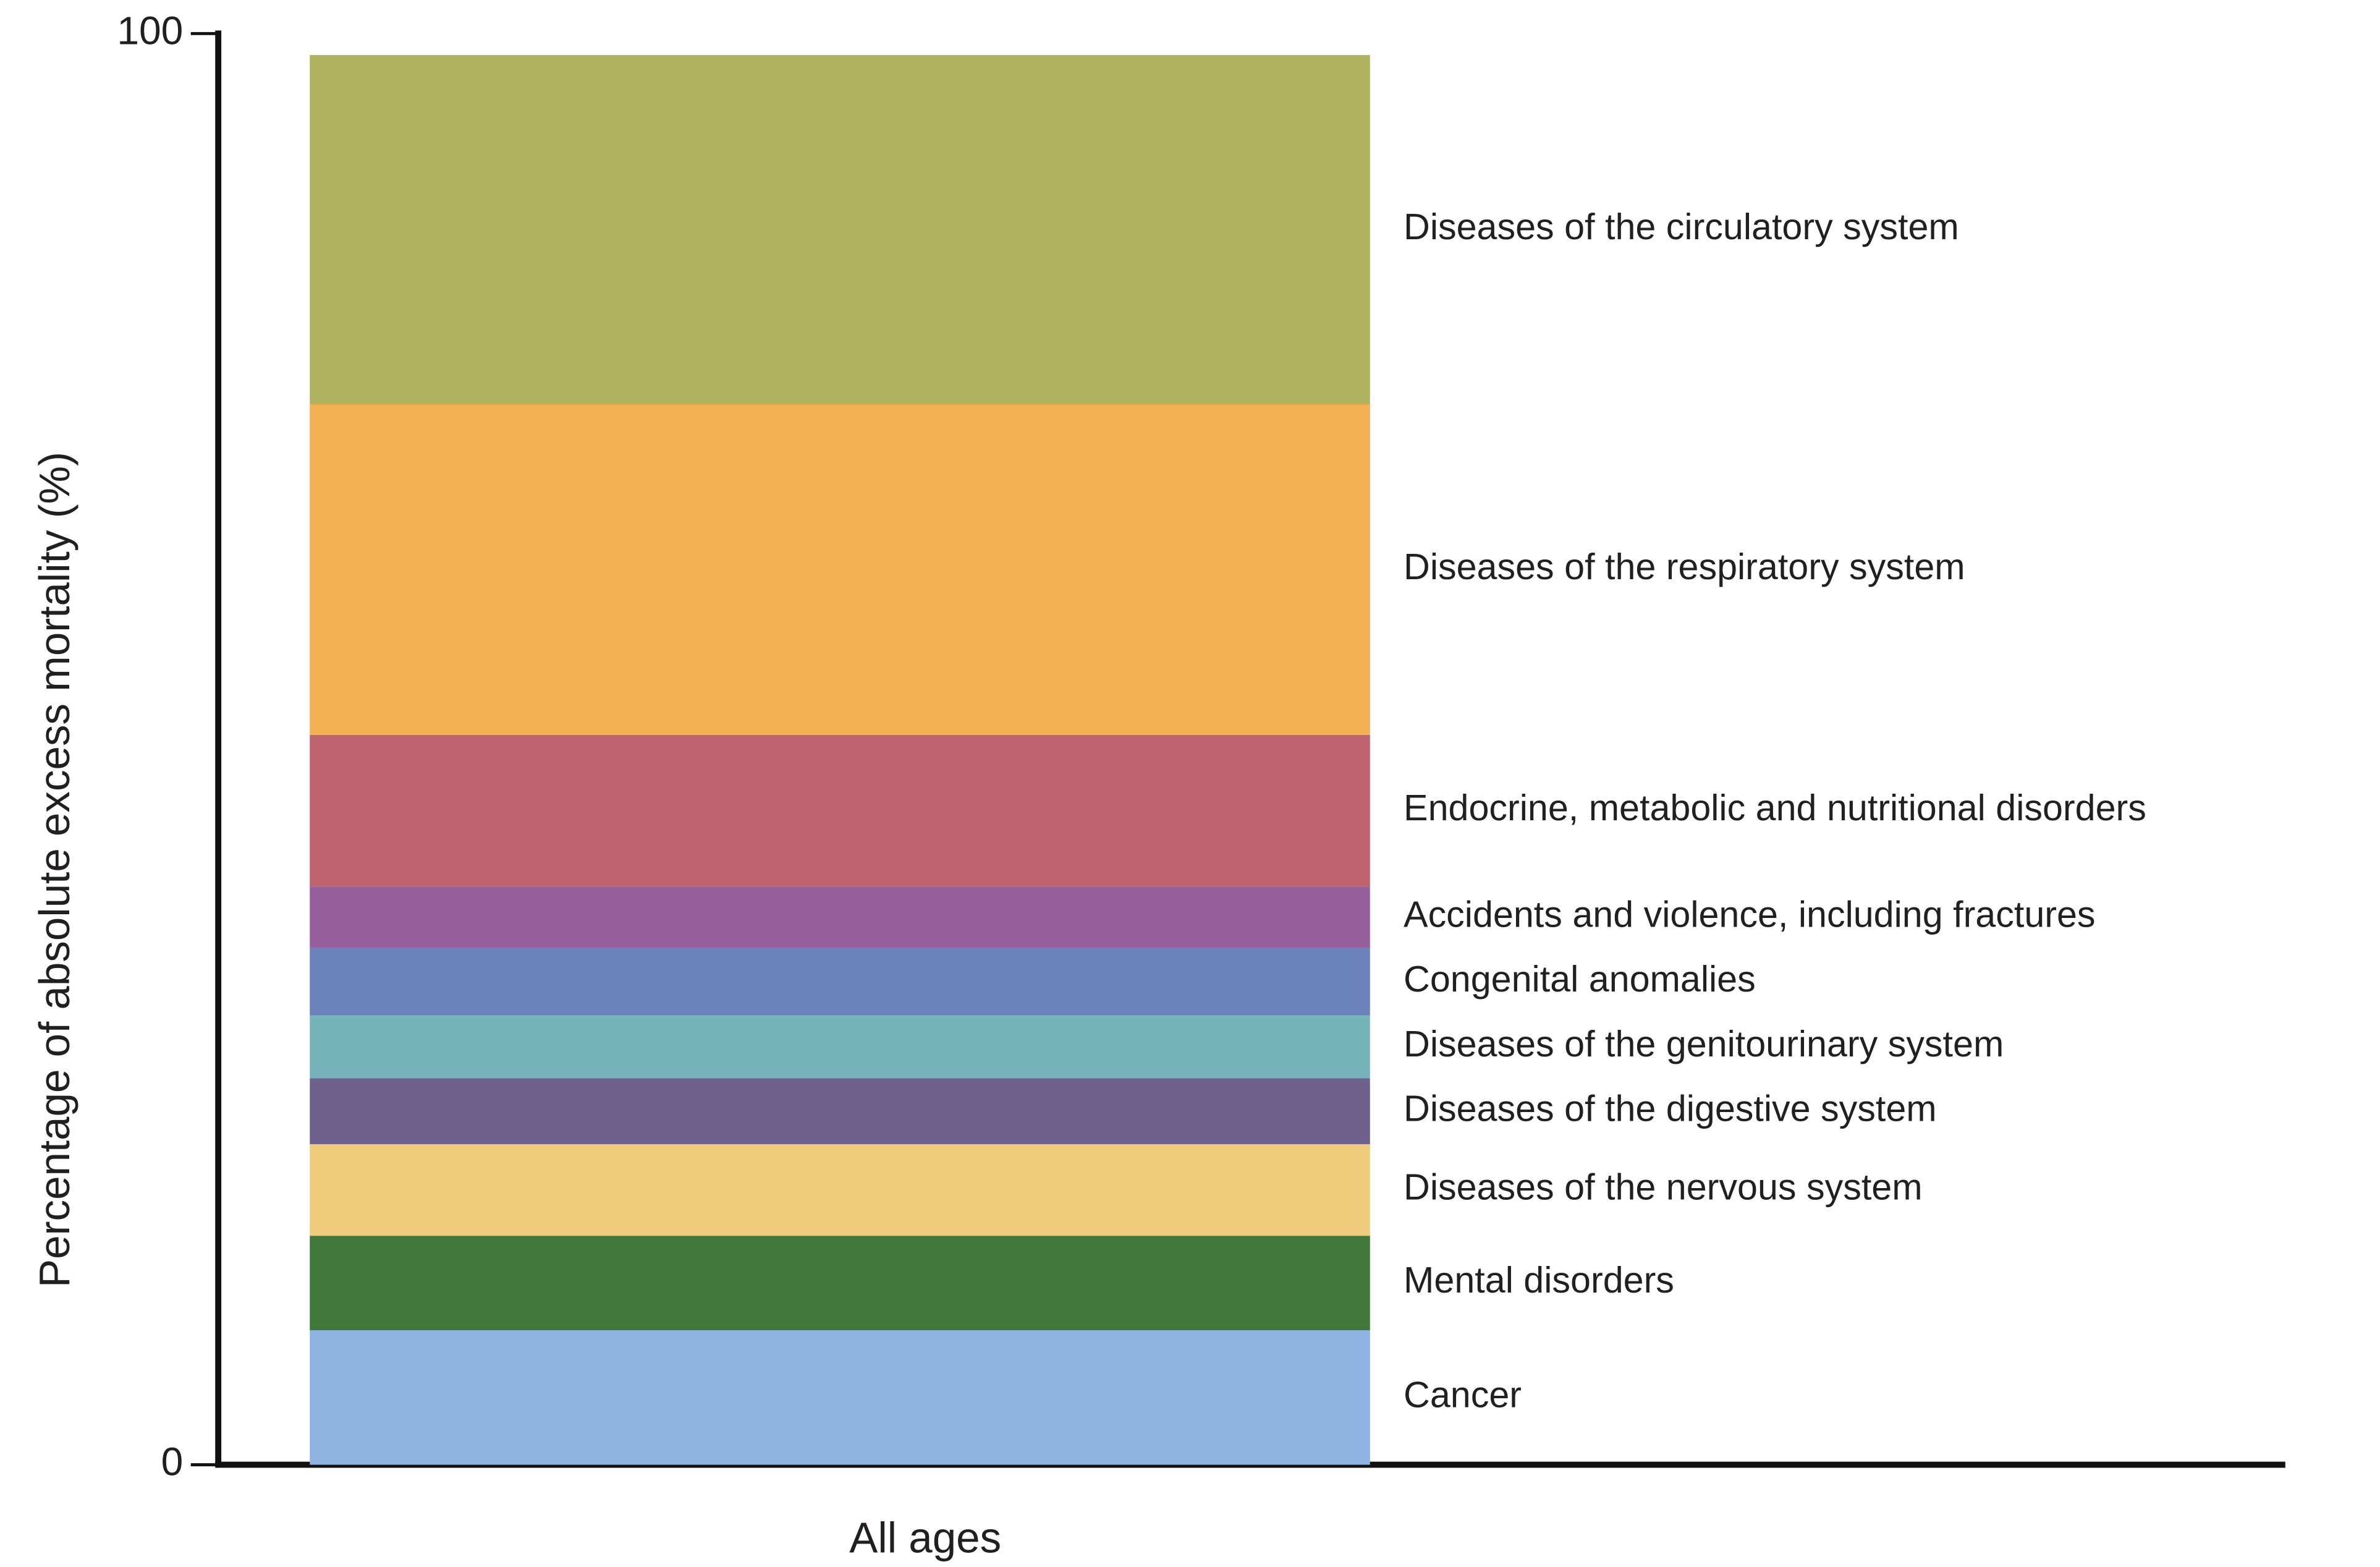 The image size is (2380, 1567). What do you see at coordinates (1682, 226) in the screenshot?
I see `segment-label: Diseases of the circulatory system` at bounding box center [1682, 226].